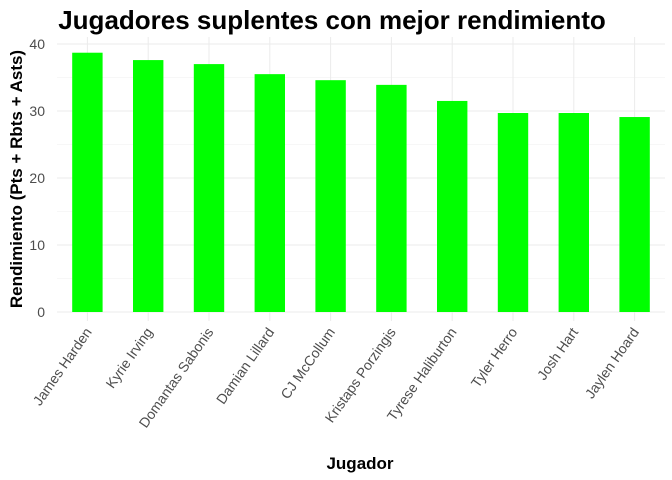 Image resolution: width=672 pixels, height=480 pixels. What do you see at coordinates (422, 374) in the screenshot?
I see `x-tick-label: Tyrese Haliburton` at bounding box center [422, 374].